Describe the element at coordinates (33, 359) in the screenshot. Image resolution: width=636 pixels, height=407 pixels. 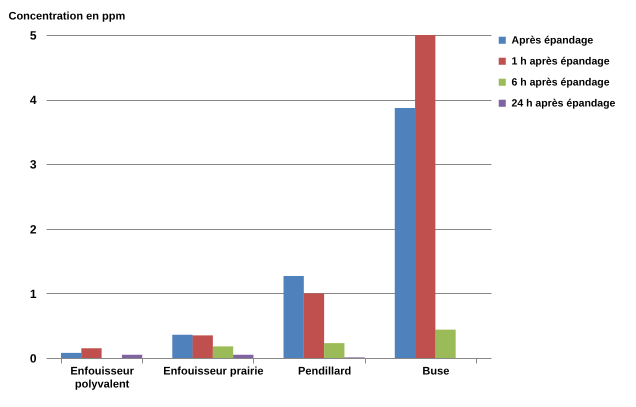
I see `y-tick-label: 0` at that location.